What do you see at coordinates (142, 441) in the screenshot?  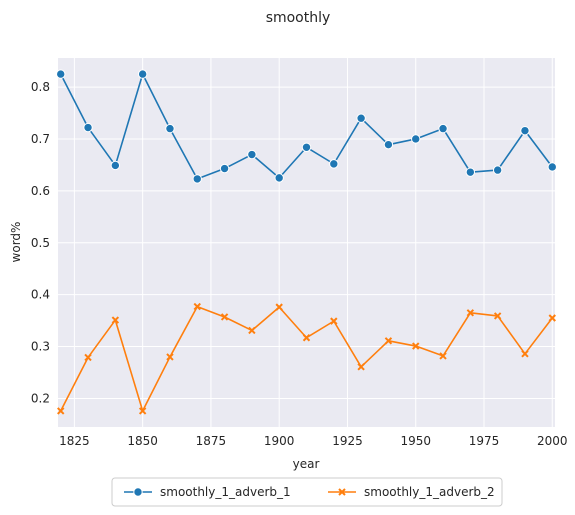 I see `x-tick-label: 1850` at bounding box center [142, 441].